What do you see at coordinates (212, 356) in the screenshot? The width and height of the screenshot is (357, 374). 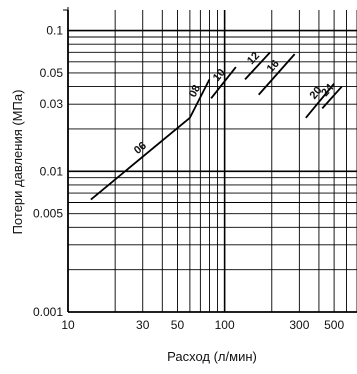 I see `x-axis-title: Расход (л/мин)` at bounding box center [212, 356].